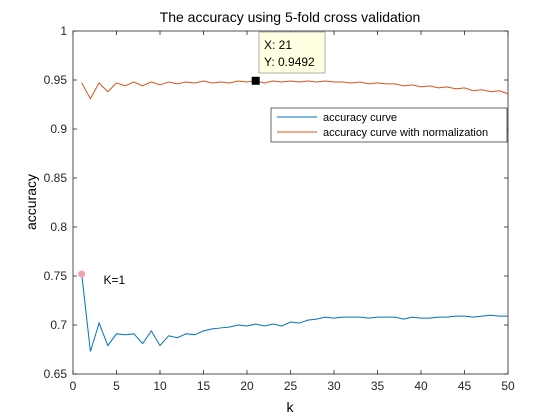 This screenshot has width=560, height=420. Describe the element at coordinates (56, 276) in the screenshot. I see `y-tick-label-2: 0.75` at that location.